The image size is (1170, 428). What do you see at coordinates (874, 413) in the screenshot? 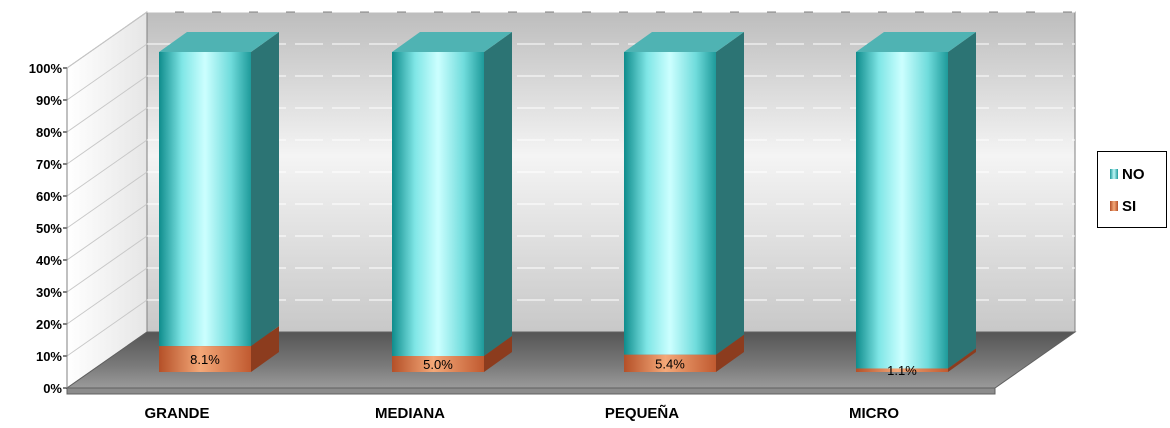
I see `x-tick-label: MICRO` at bounding box center [874, 413].